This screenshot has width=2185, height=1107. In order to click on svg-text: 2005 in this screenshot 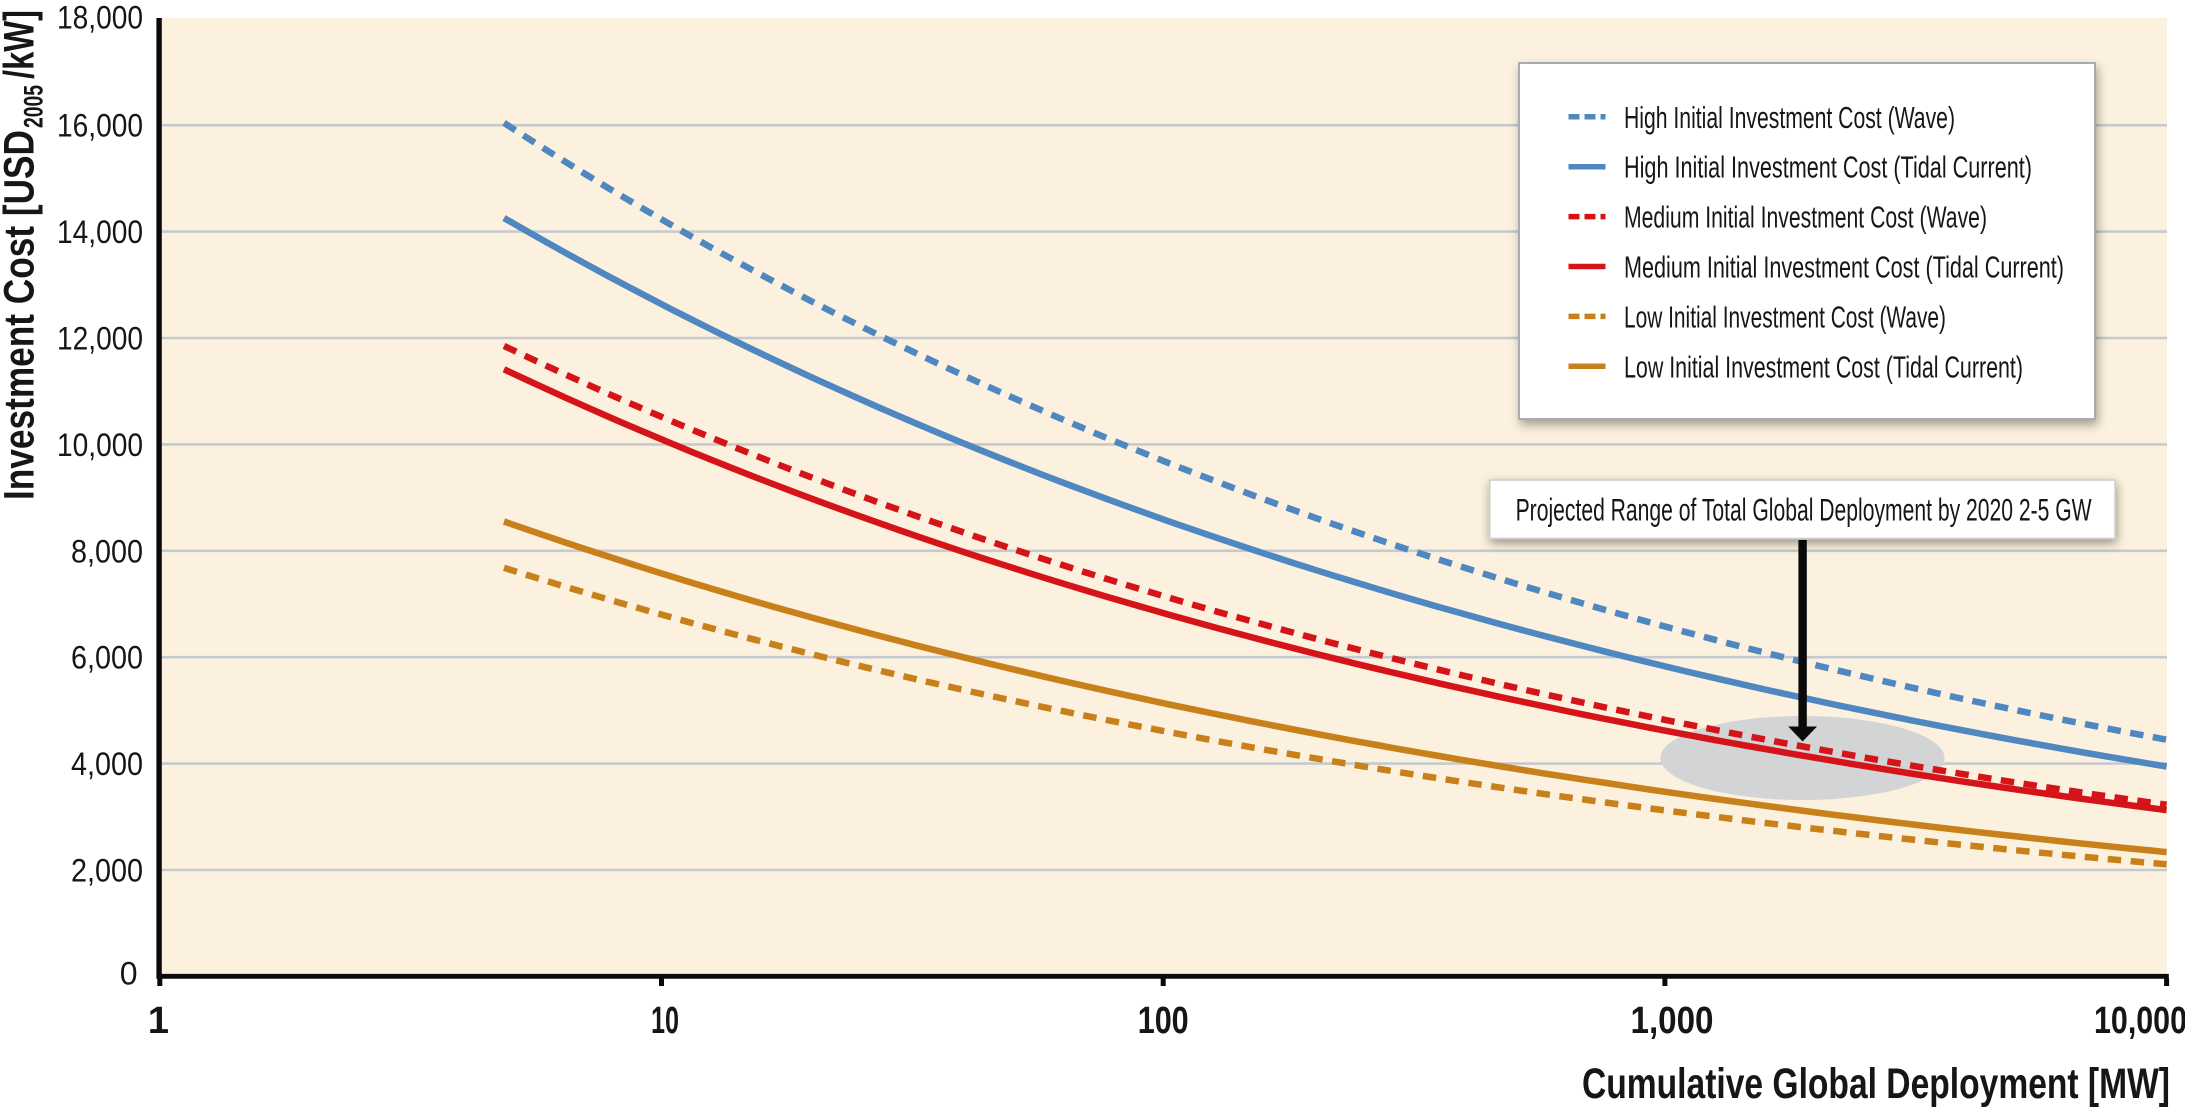, I will do `click(34, 106)`.